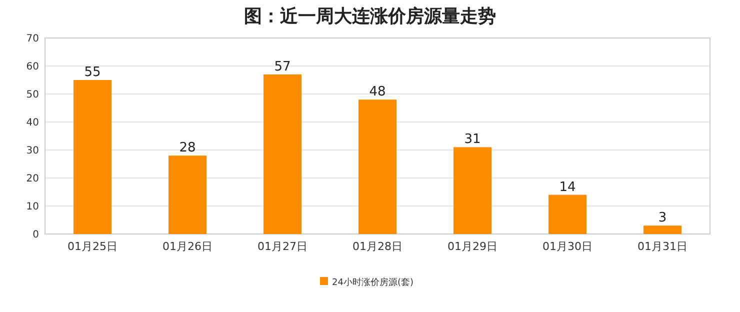  What do you see at coordinates (377, 246) in the screenshot?
I see `x-tick-label: 01月28日` at bounding box center [377, 246].